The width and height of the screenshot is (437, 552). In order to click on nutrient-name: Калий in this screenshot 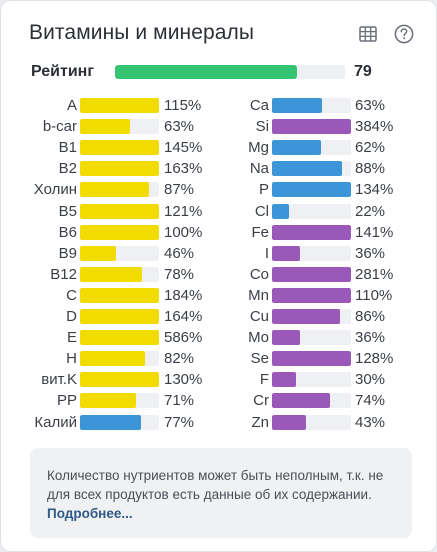, I will do `click(55, 422)`.